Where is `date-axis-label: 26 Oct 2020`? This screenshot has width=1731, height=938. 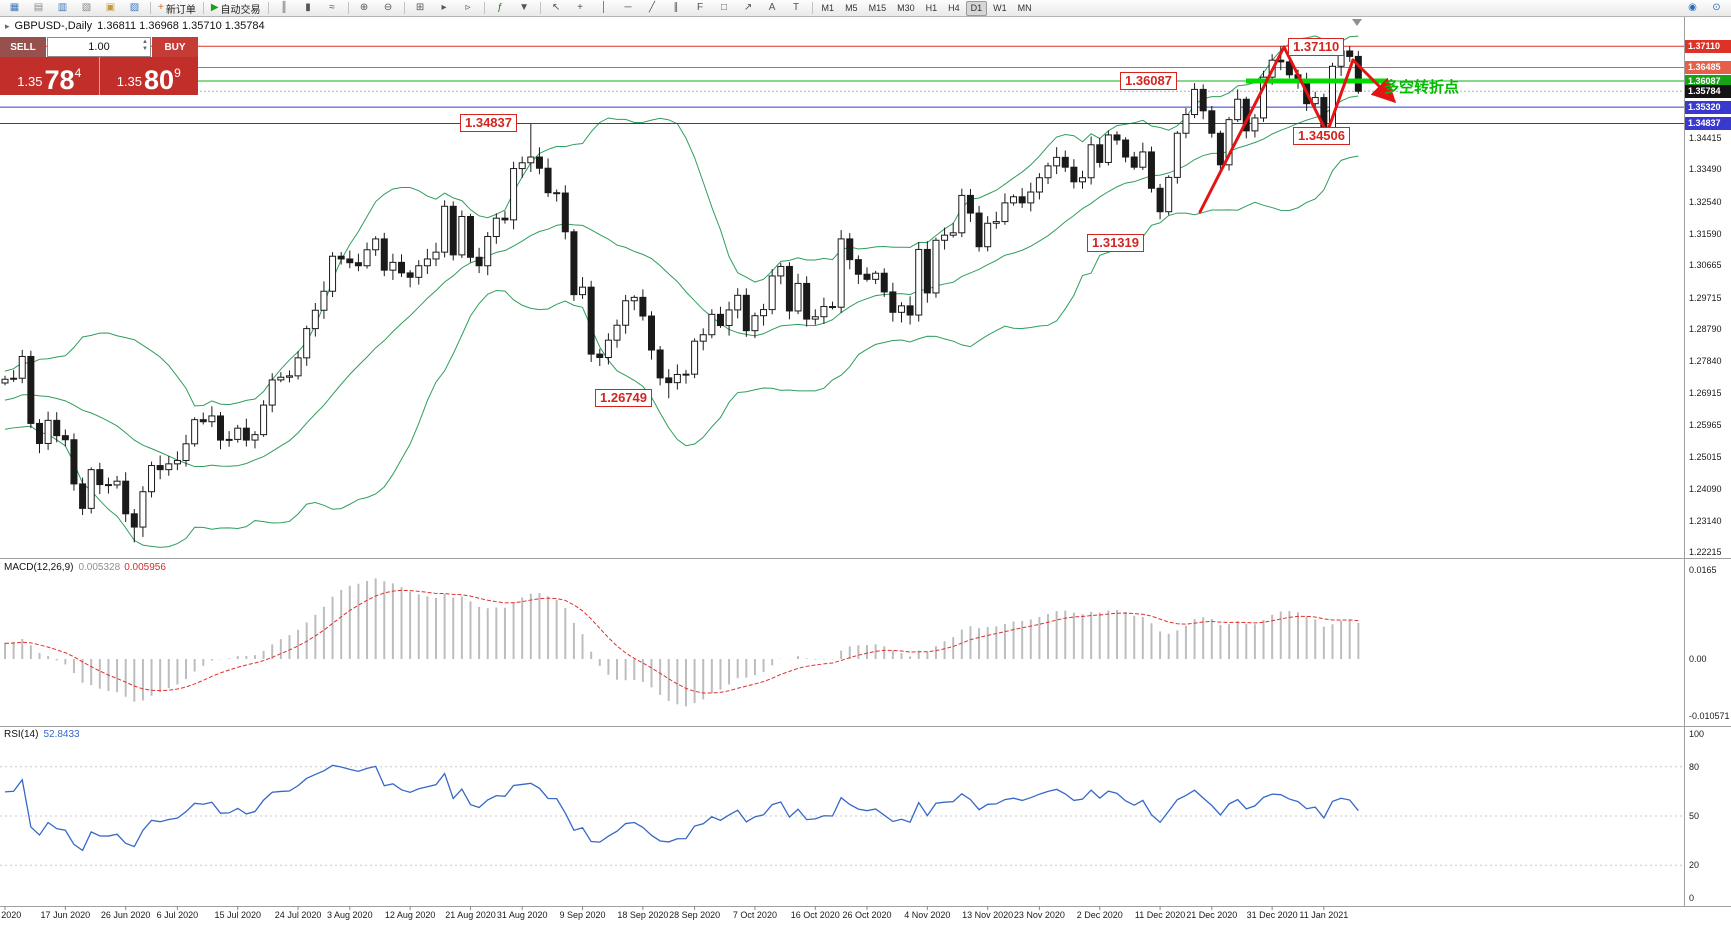
date-axis-label: 26 Oct 2020 is located at coordinates (867, 915).